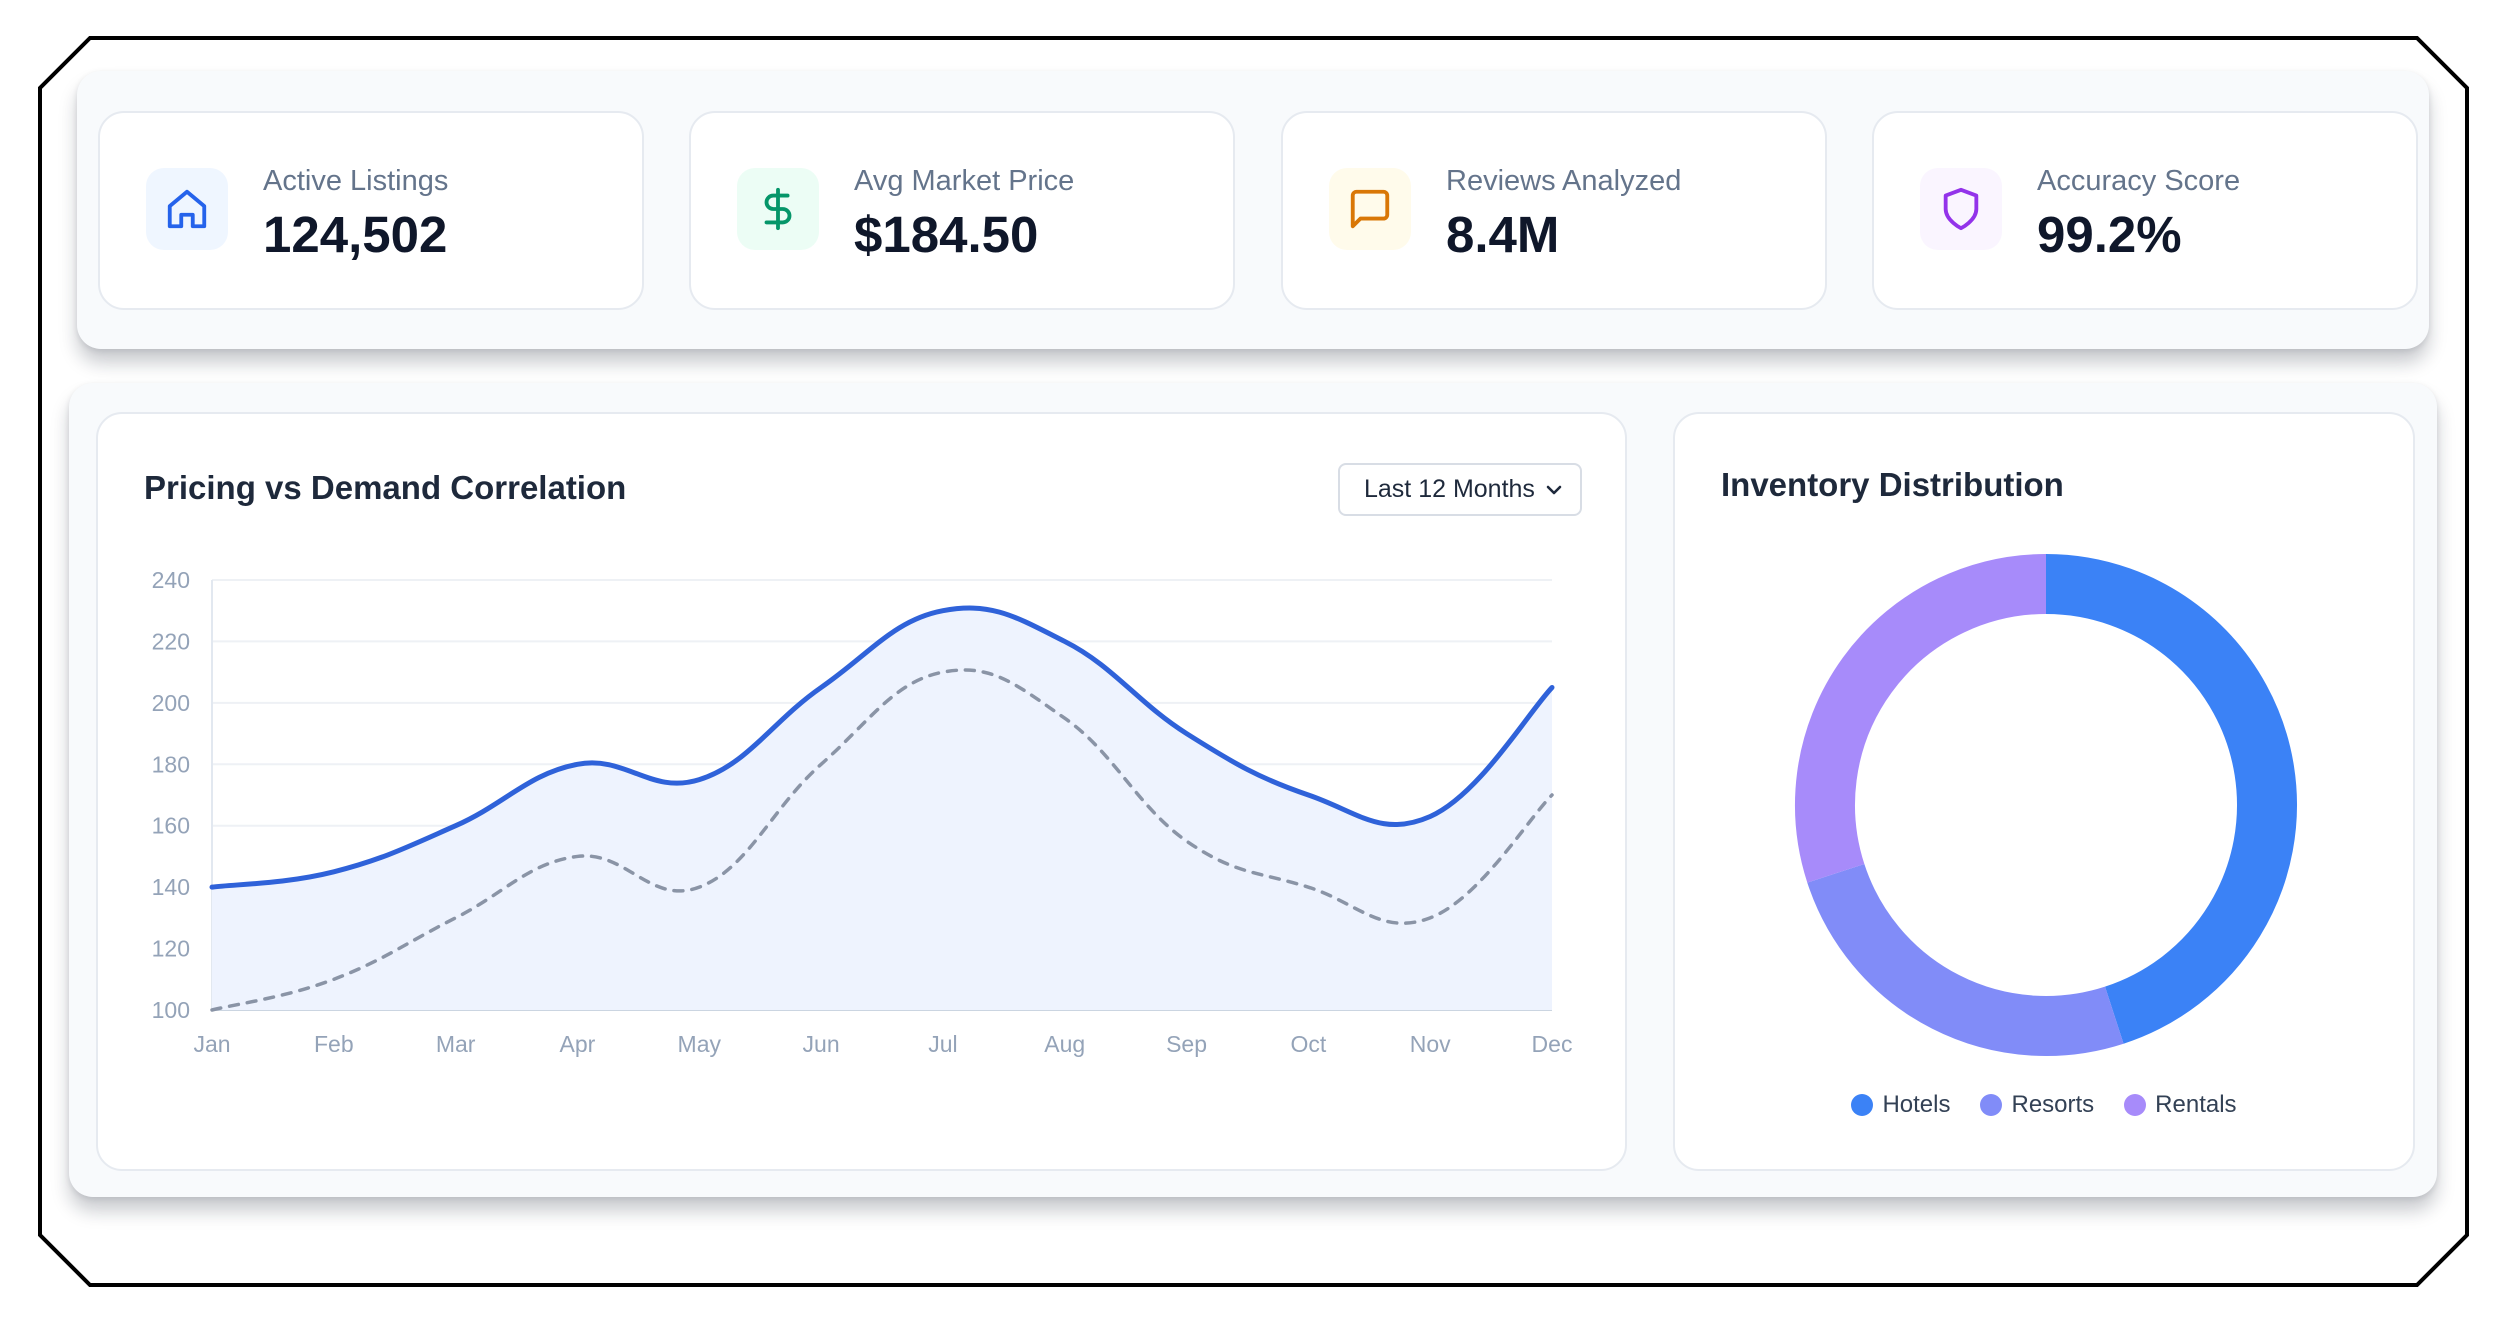 The image size is (2507, 1322). I want to click on stat-label: Active Listings, so click(356, 181).